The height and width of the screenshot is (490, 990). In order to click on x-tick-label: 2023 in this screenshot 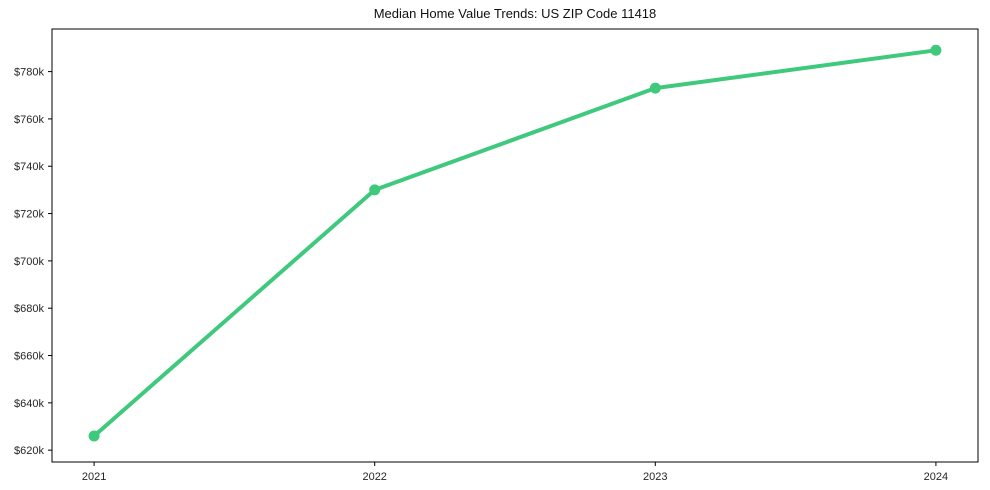, I will do `click(655, 477)`.